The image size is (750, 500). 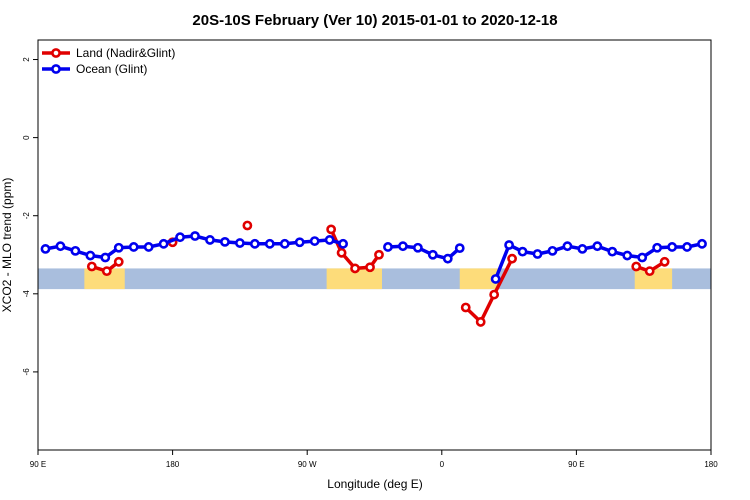 I want to click on y-axis-label: XCO2 - MLO trend (ppm), so click(x=7, y=245).